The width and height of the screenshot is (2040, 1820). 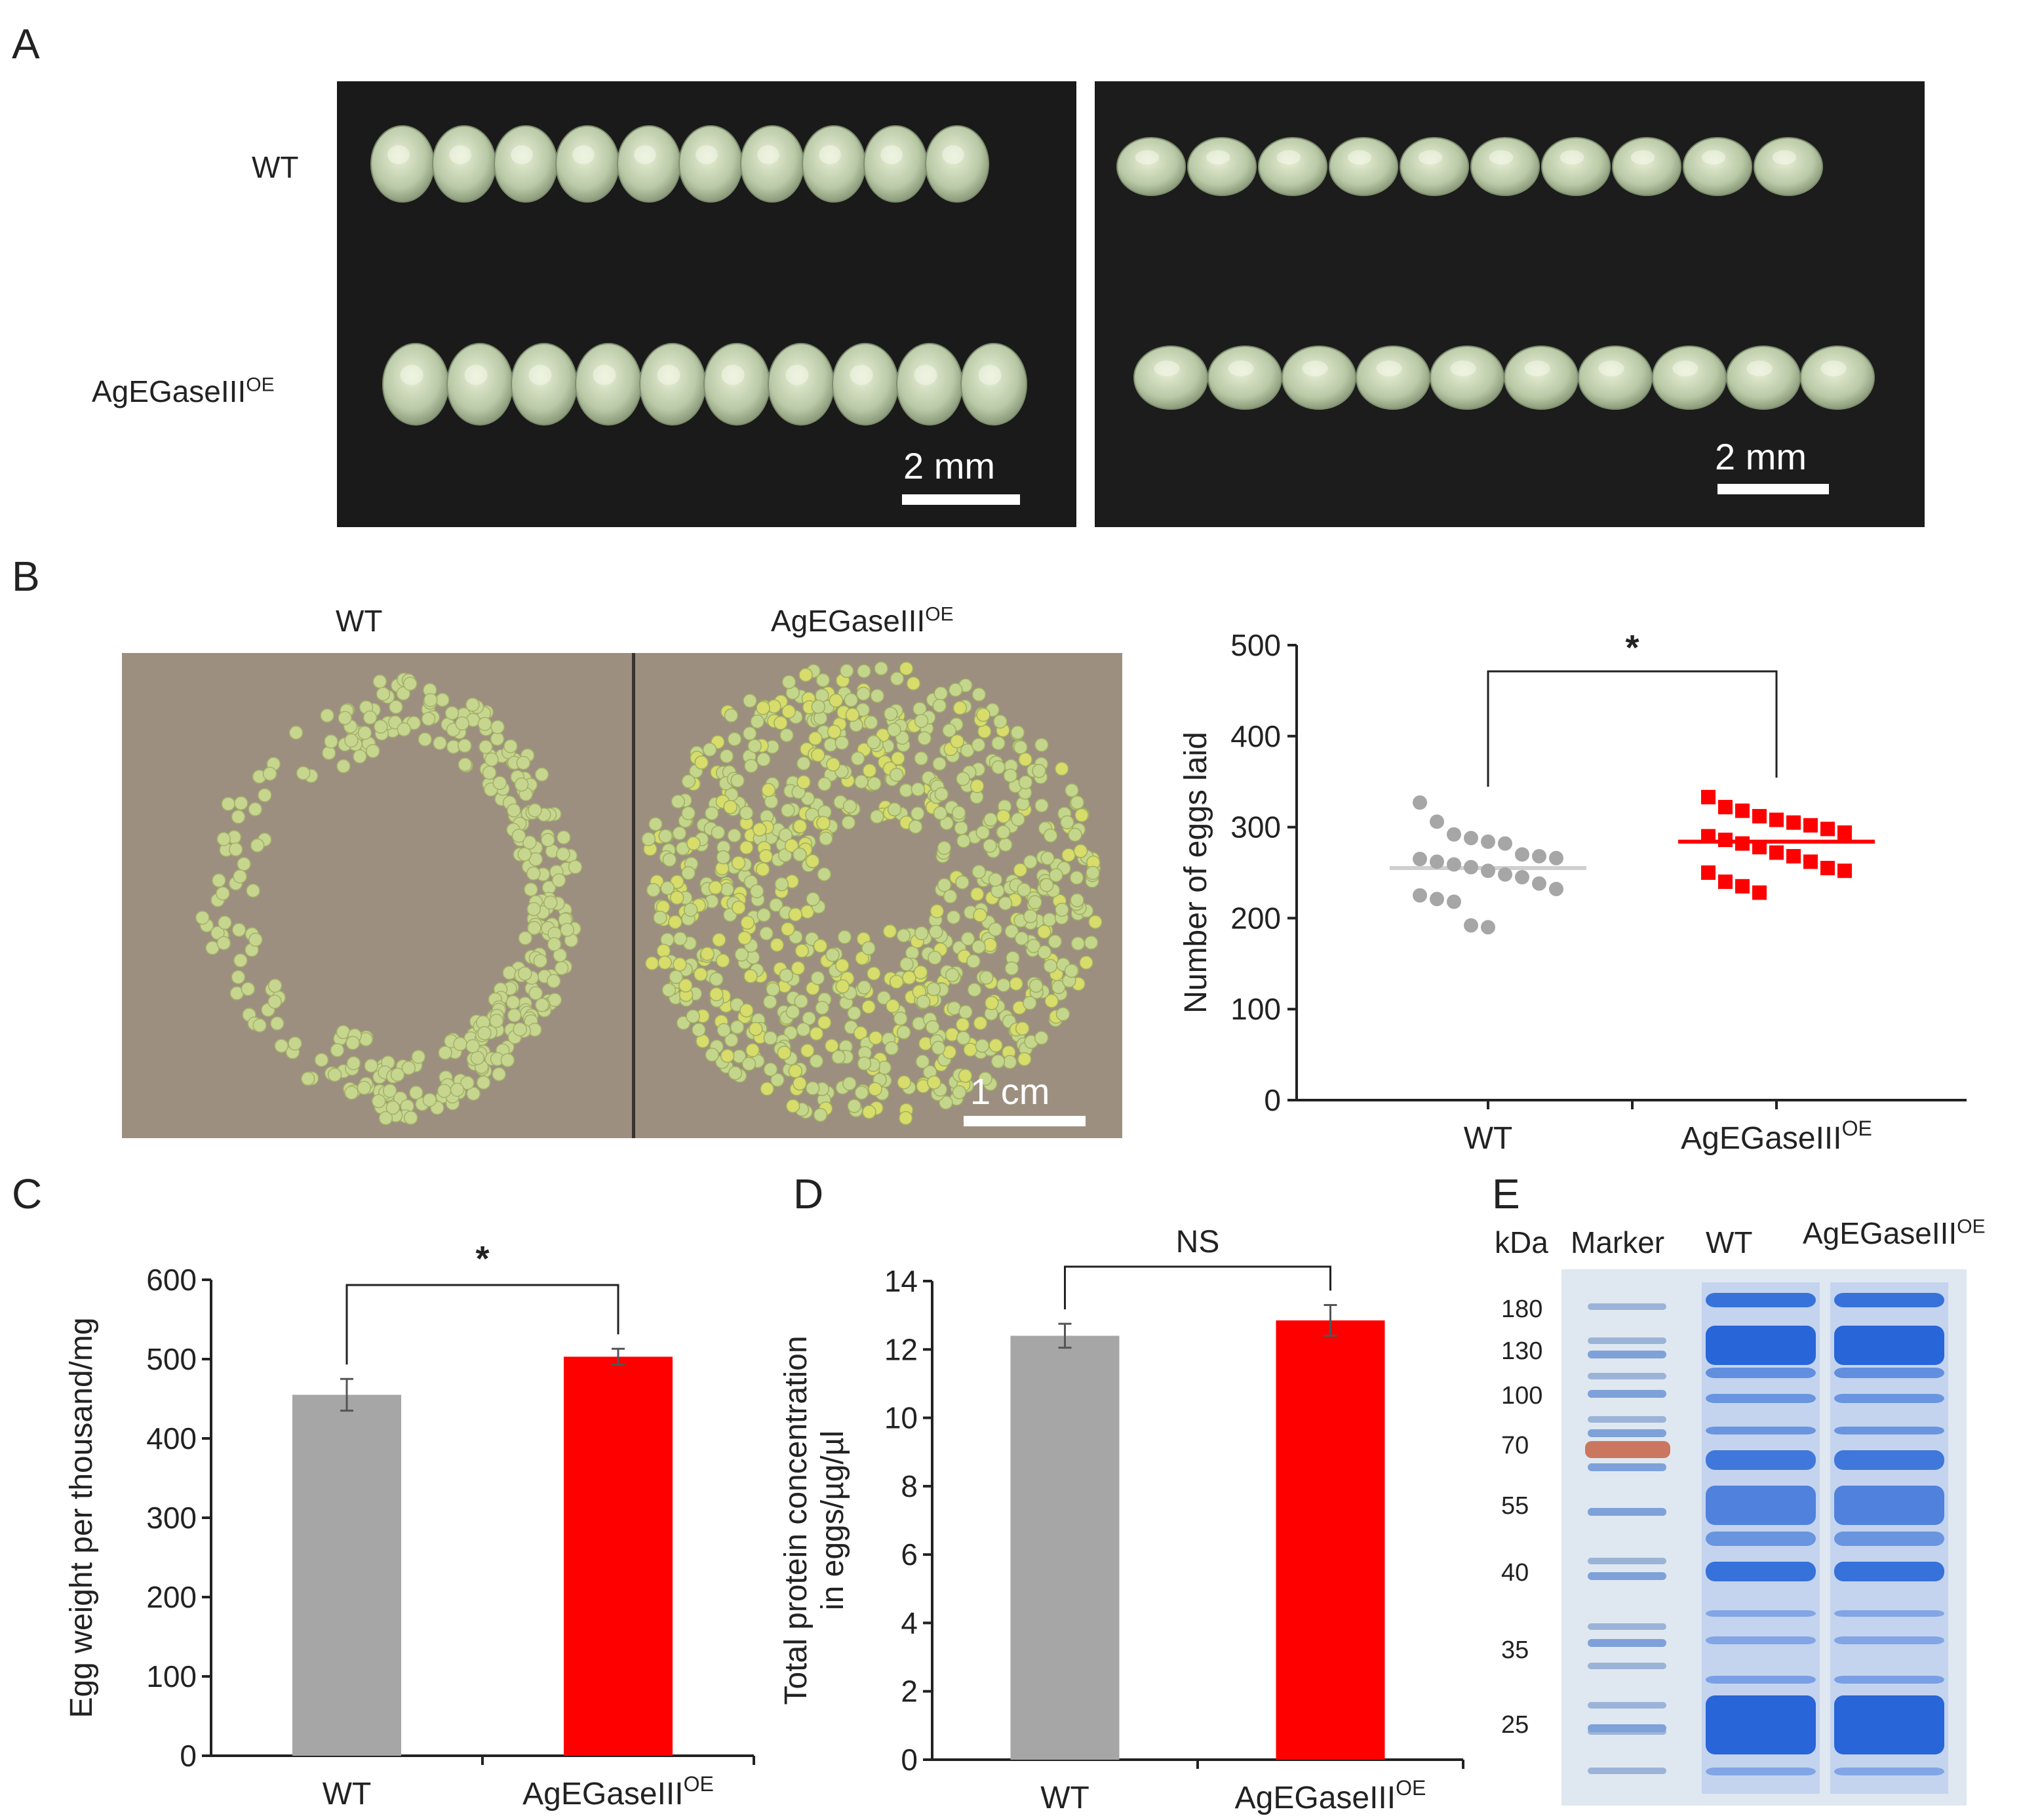 I want to click on scale-text-b: 1 cm, so click(x=1010, y=1091).